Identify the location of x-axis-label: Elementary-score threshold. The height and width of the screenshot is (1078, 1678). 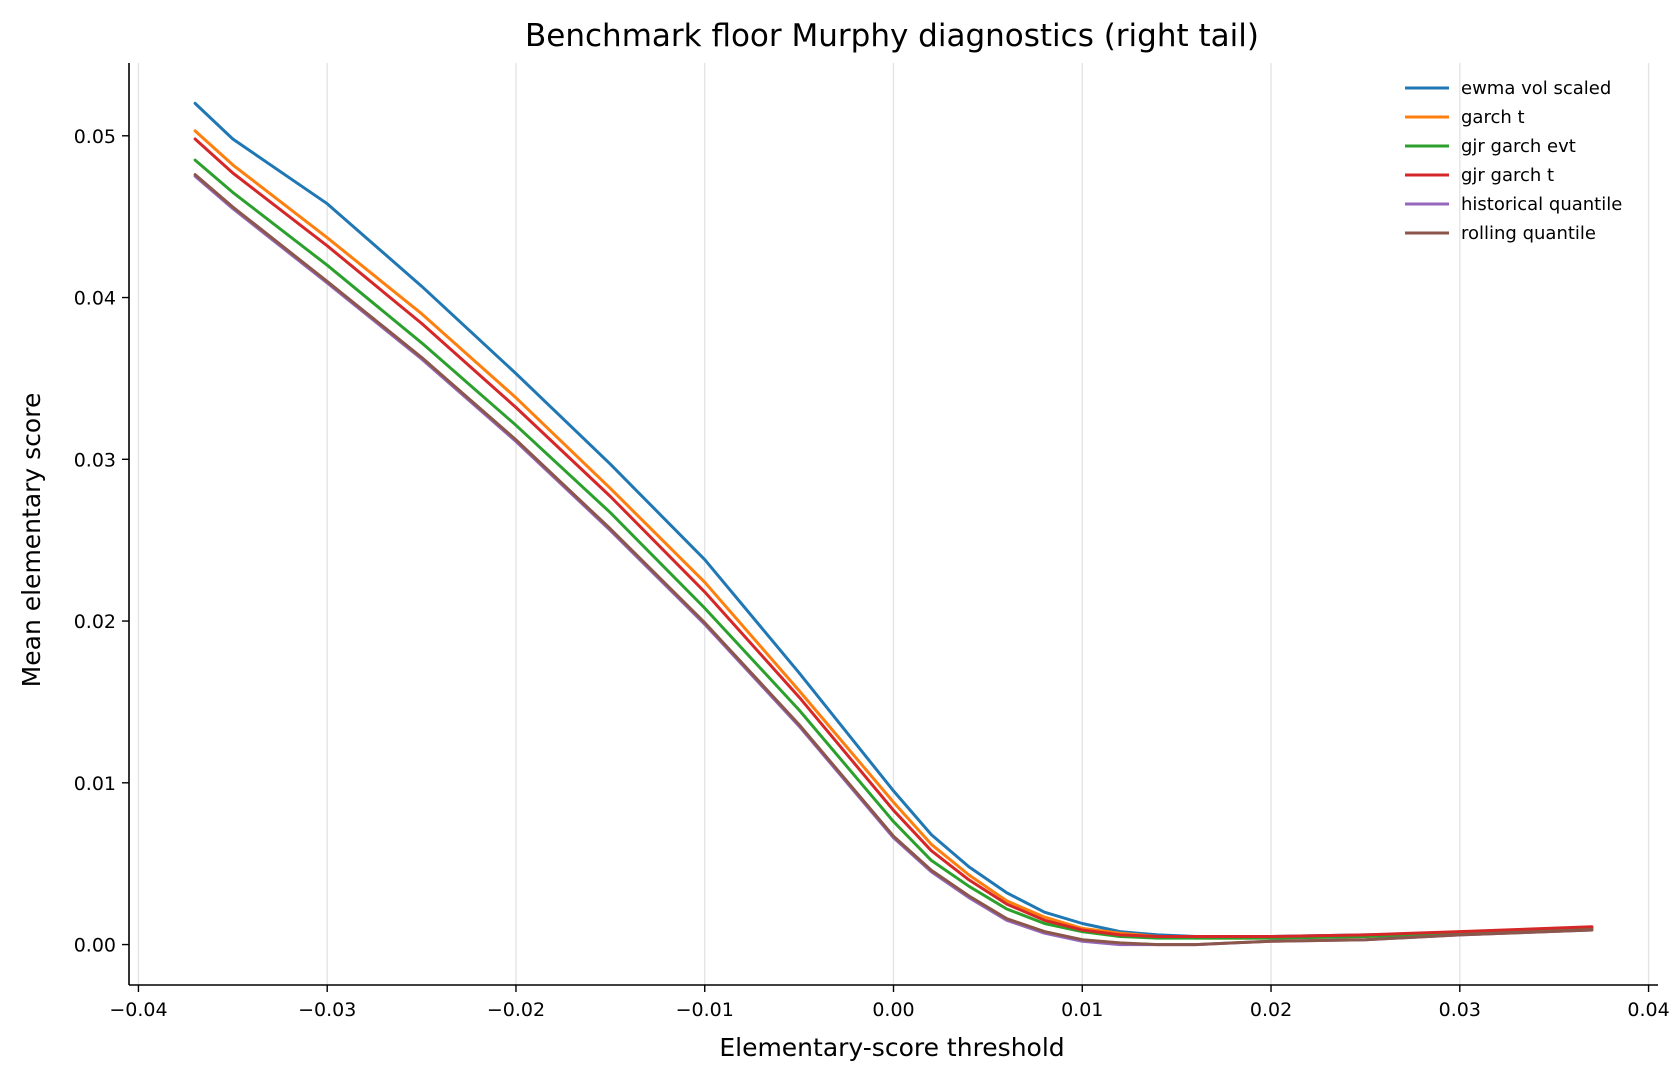
(891, 1047).